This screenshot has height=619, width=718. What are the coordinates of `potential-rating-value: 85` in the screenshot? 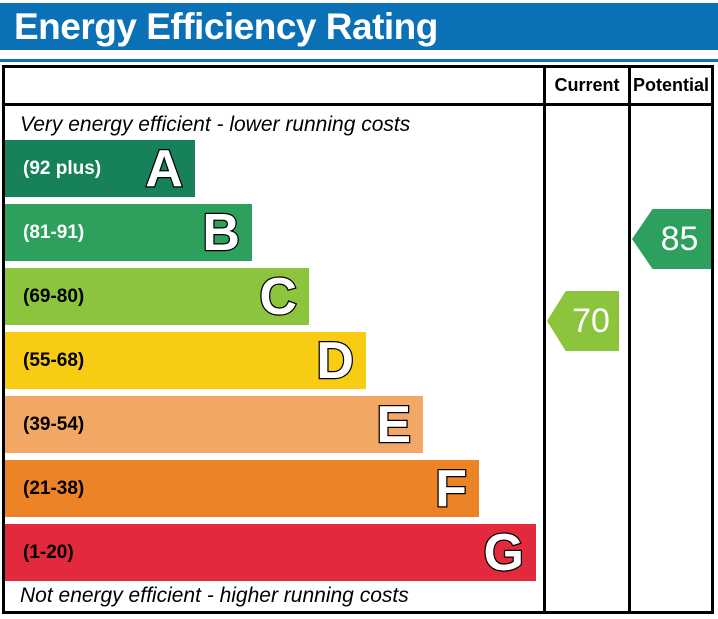 It's located at (679, 238).